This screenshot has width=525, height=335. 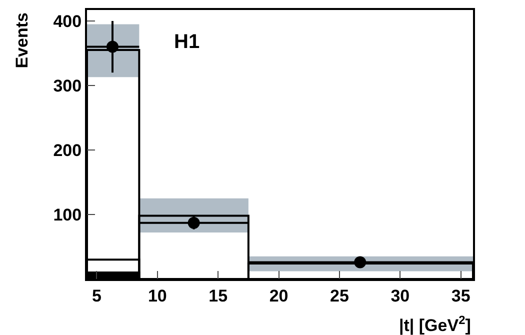 What do you see at coordinates (187, 42) in the screenshot?
I see `annotation: H1` at bounding box center [187, 42].